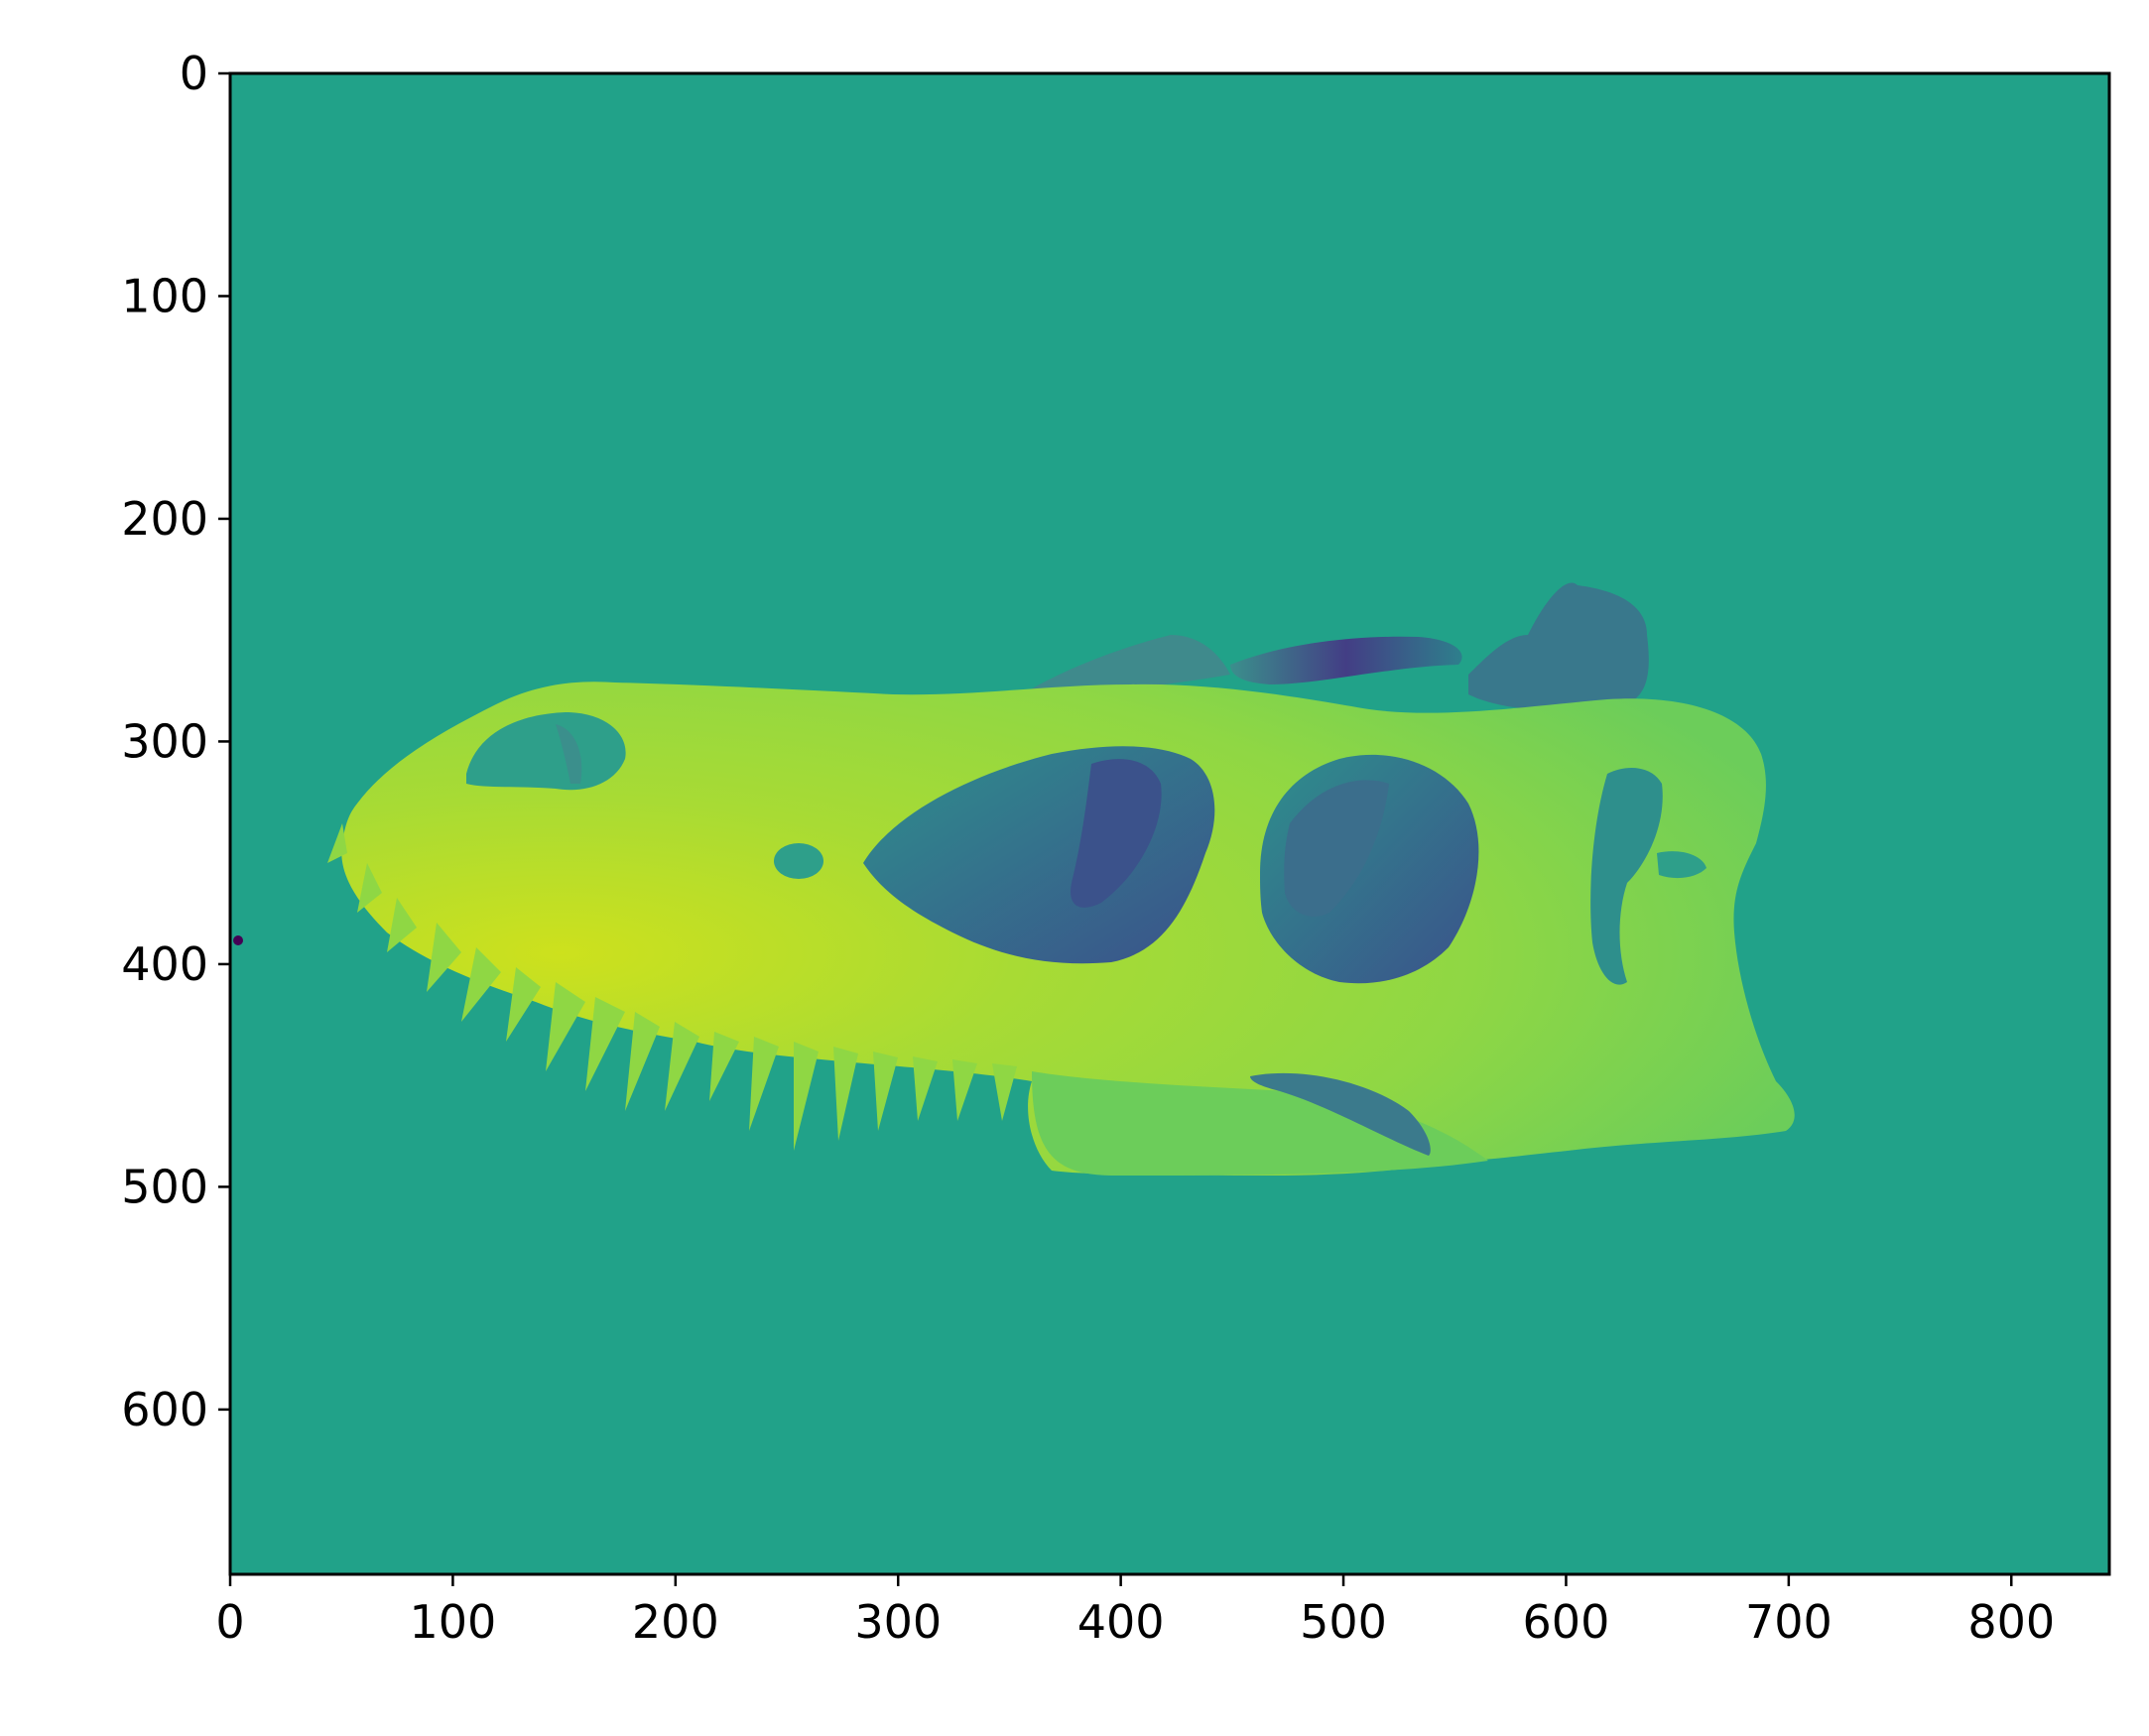 The height and width of the screenshot is (1736, 2149). Describe the element at coordinates (229, 1622) in the screenshot. I see `x-tick-label: 0` at that location.